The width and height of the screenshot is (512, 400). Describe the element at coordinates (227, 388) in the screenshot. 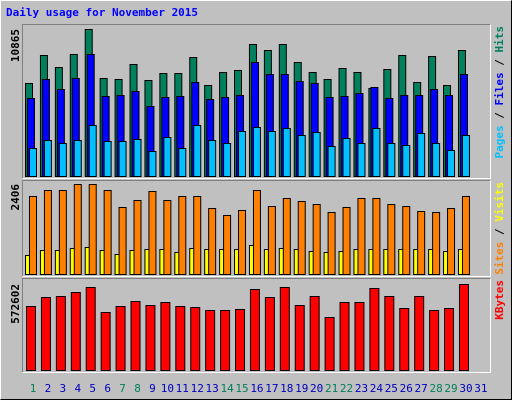

I see `x-tick-label: 14` at that location.